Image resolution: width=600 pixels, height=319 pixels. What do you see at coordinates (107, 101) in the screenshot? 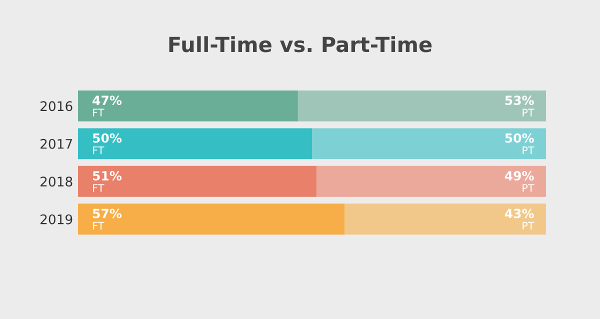
I see `data-label: 47%` at bounding box center [107, 101].